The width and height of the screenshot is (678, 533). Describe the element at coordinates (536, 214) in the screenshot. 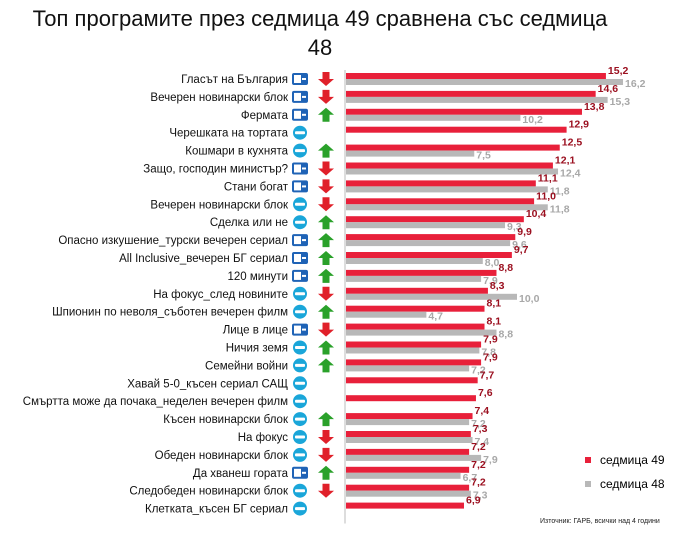

I see `value-label-week49: 10,4` at that location.